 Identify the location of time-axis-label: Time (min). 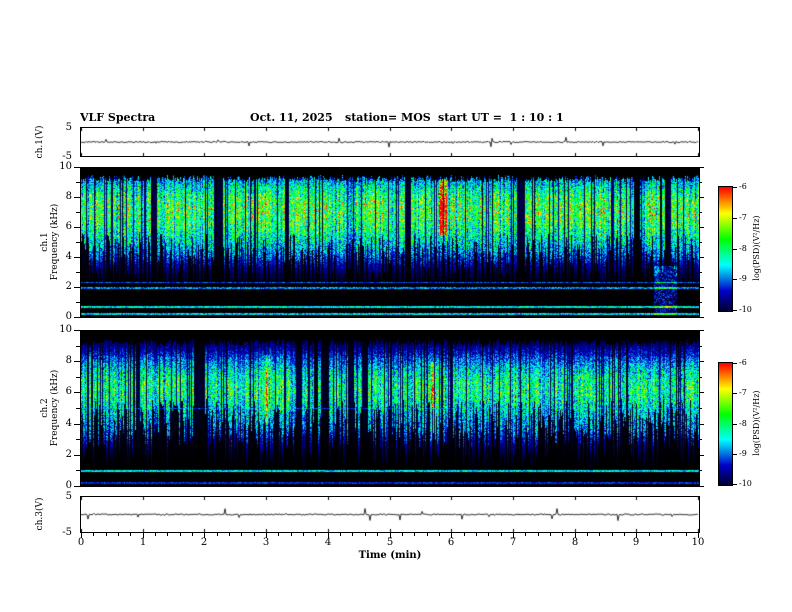
(390, 555).